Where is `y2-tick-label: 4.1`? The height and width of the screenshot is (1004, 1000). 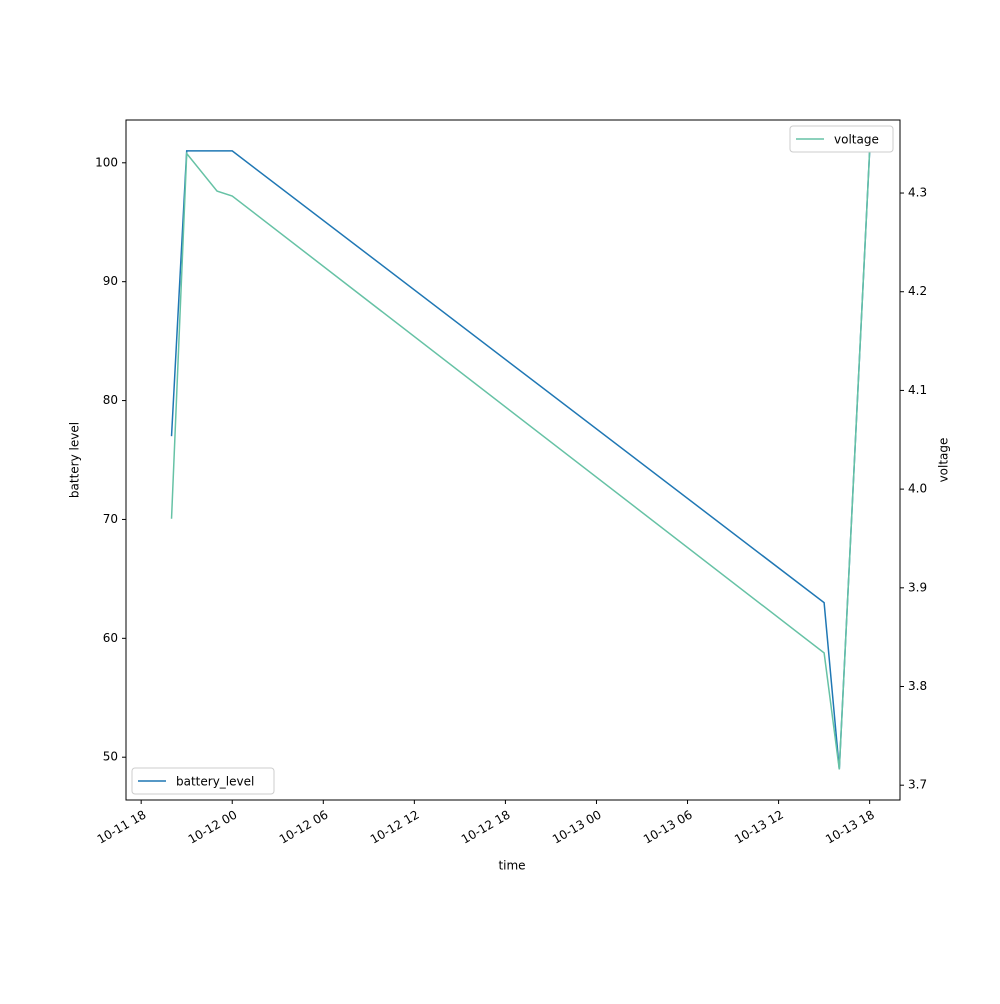
y2-tick-label: 4.1 is located at coordinates (917, 390).